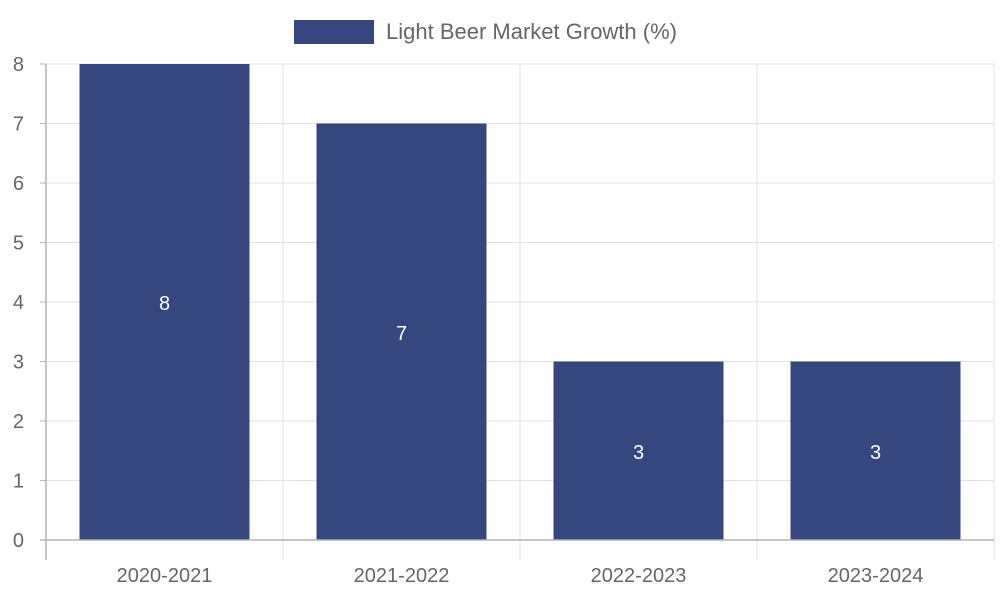 Image resolution: width=1000 pixels, height=605 pixels. Describe the element at coordinates (18, 244) in the screenshot. I see `y-tick-label: 5` at that location.